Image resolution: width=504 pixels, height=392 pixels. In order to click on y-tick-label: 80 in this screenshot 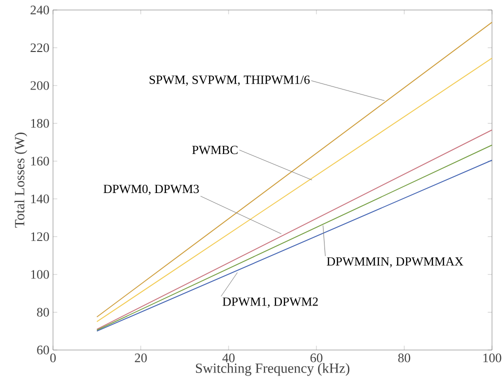, I will do `click(43, 312)`.